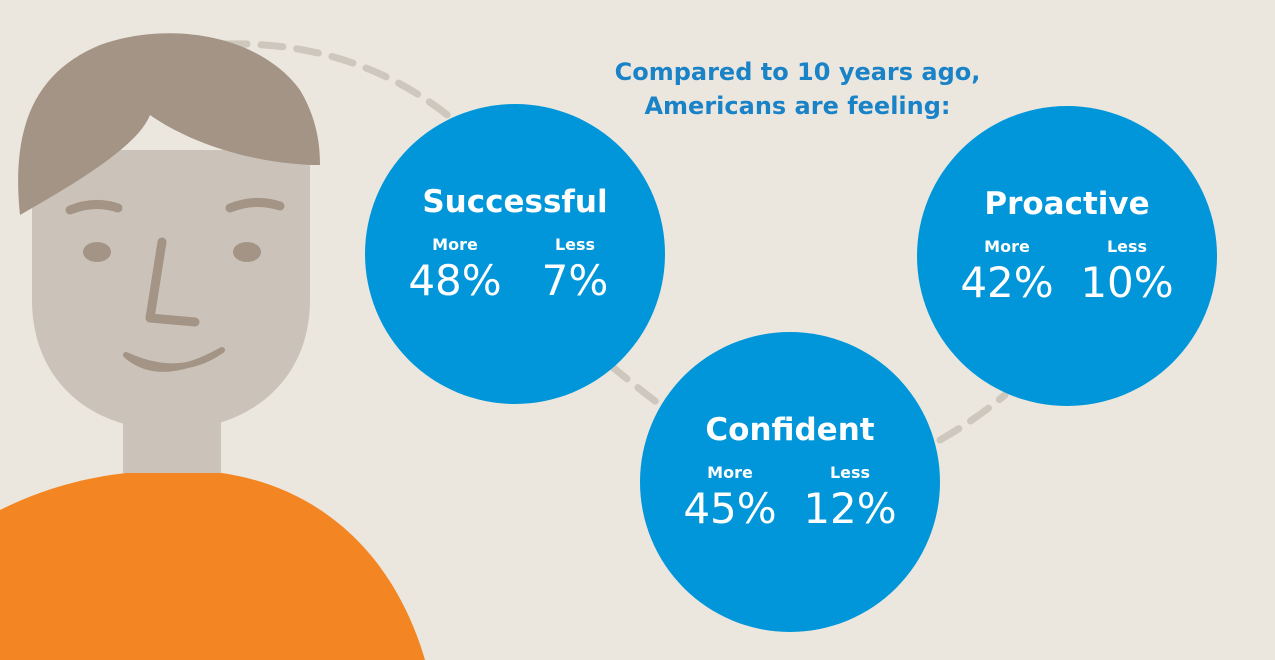 This screenshot has height=660, width=1275. I want to click on bubble-title: Confident, so click(790, 430).